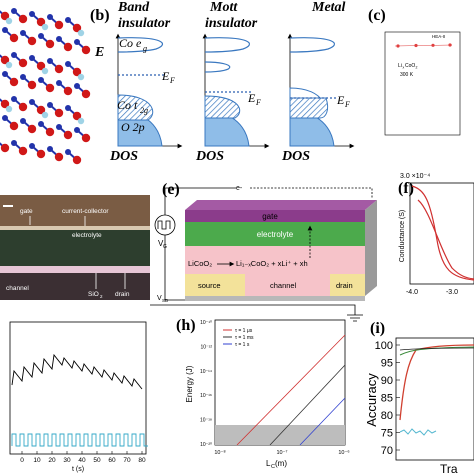 This screenshot has height=474, width=474. Describe the element at coordinates (449, 468) in the screenshot. I see `x-axis-label: Tra` at that location.